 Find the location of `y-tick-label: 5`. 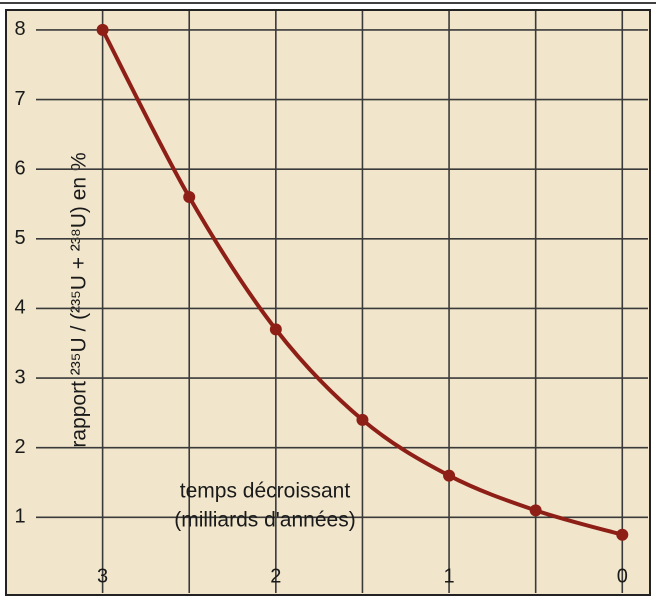

y-tick-label: 5 is located at coordinates (19, 238).